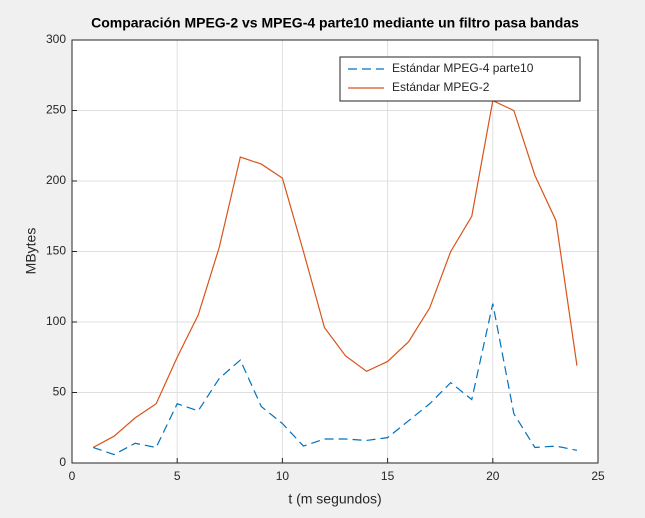 The height and width of the screenshot is (518, 645). What do you see at coordinates (56, 321) in the screenshot?
I see `y-tick-label: 100` at bounding box center [56, 321].